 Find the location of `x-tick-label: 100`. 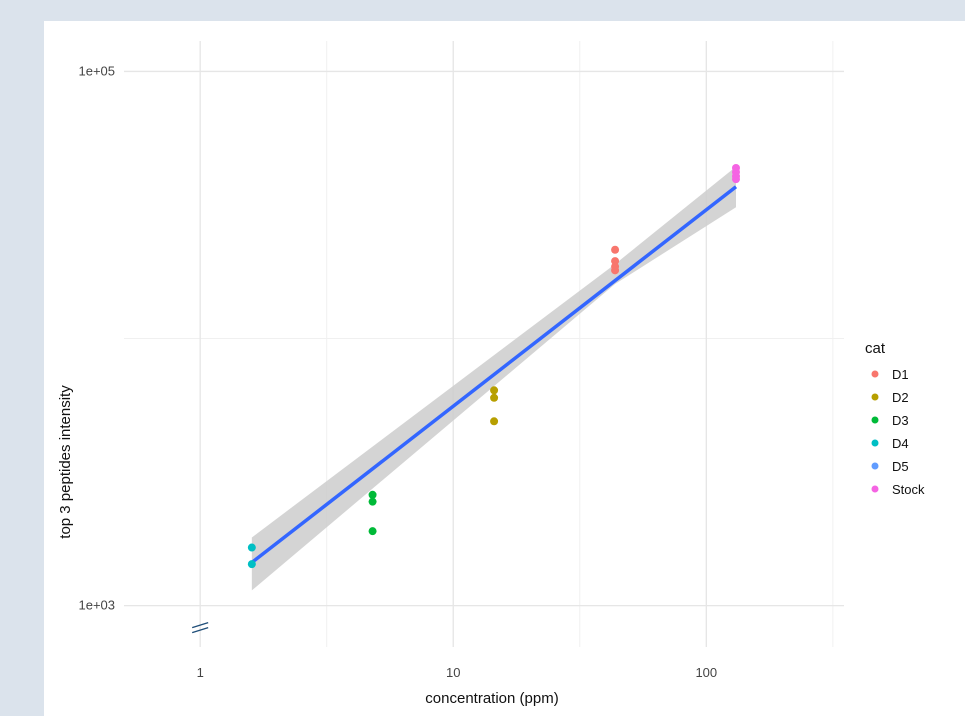

x-tick-label: 100 is located at coordinates (706, 672).